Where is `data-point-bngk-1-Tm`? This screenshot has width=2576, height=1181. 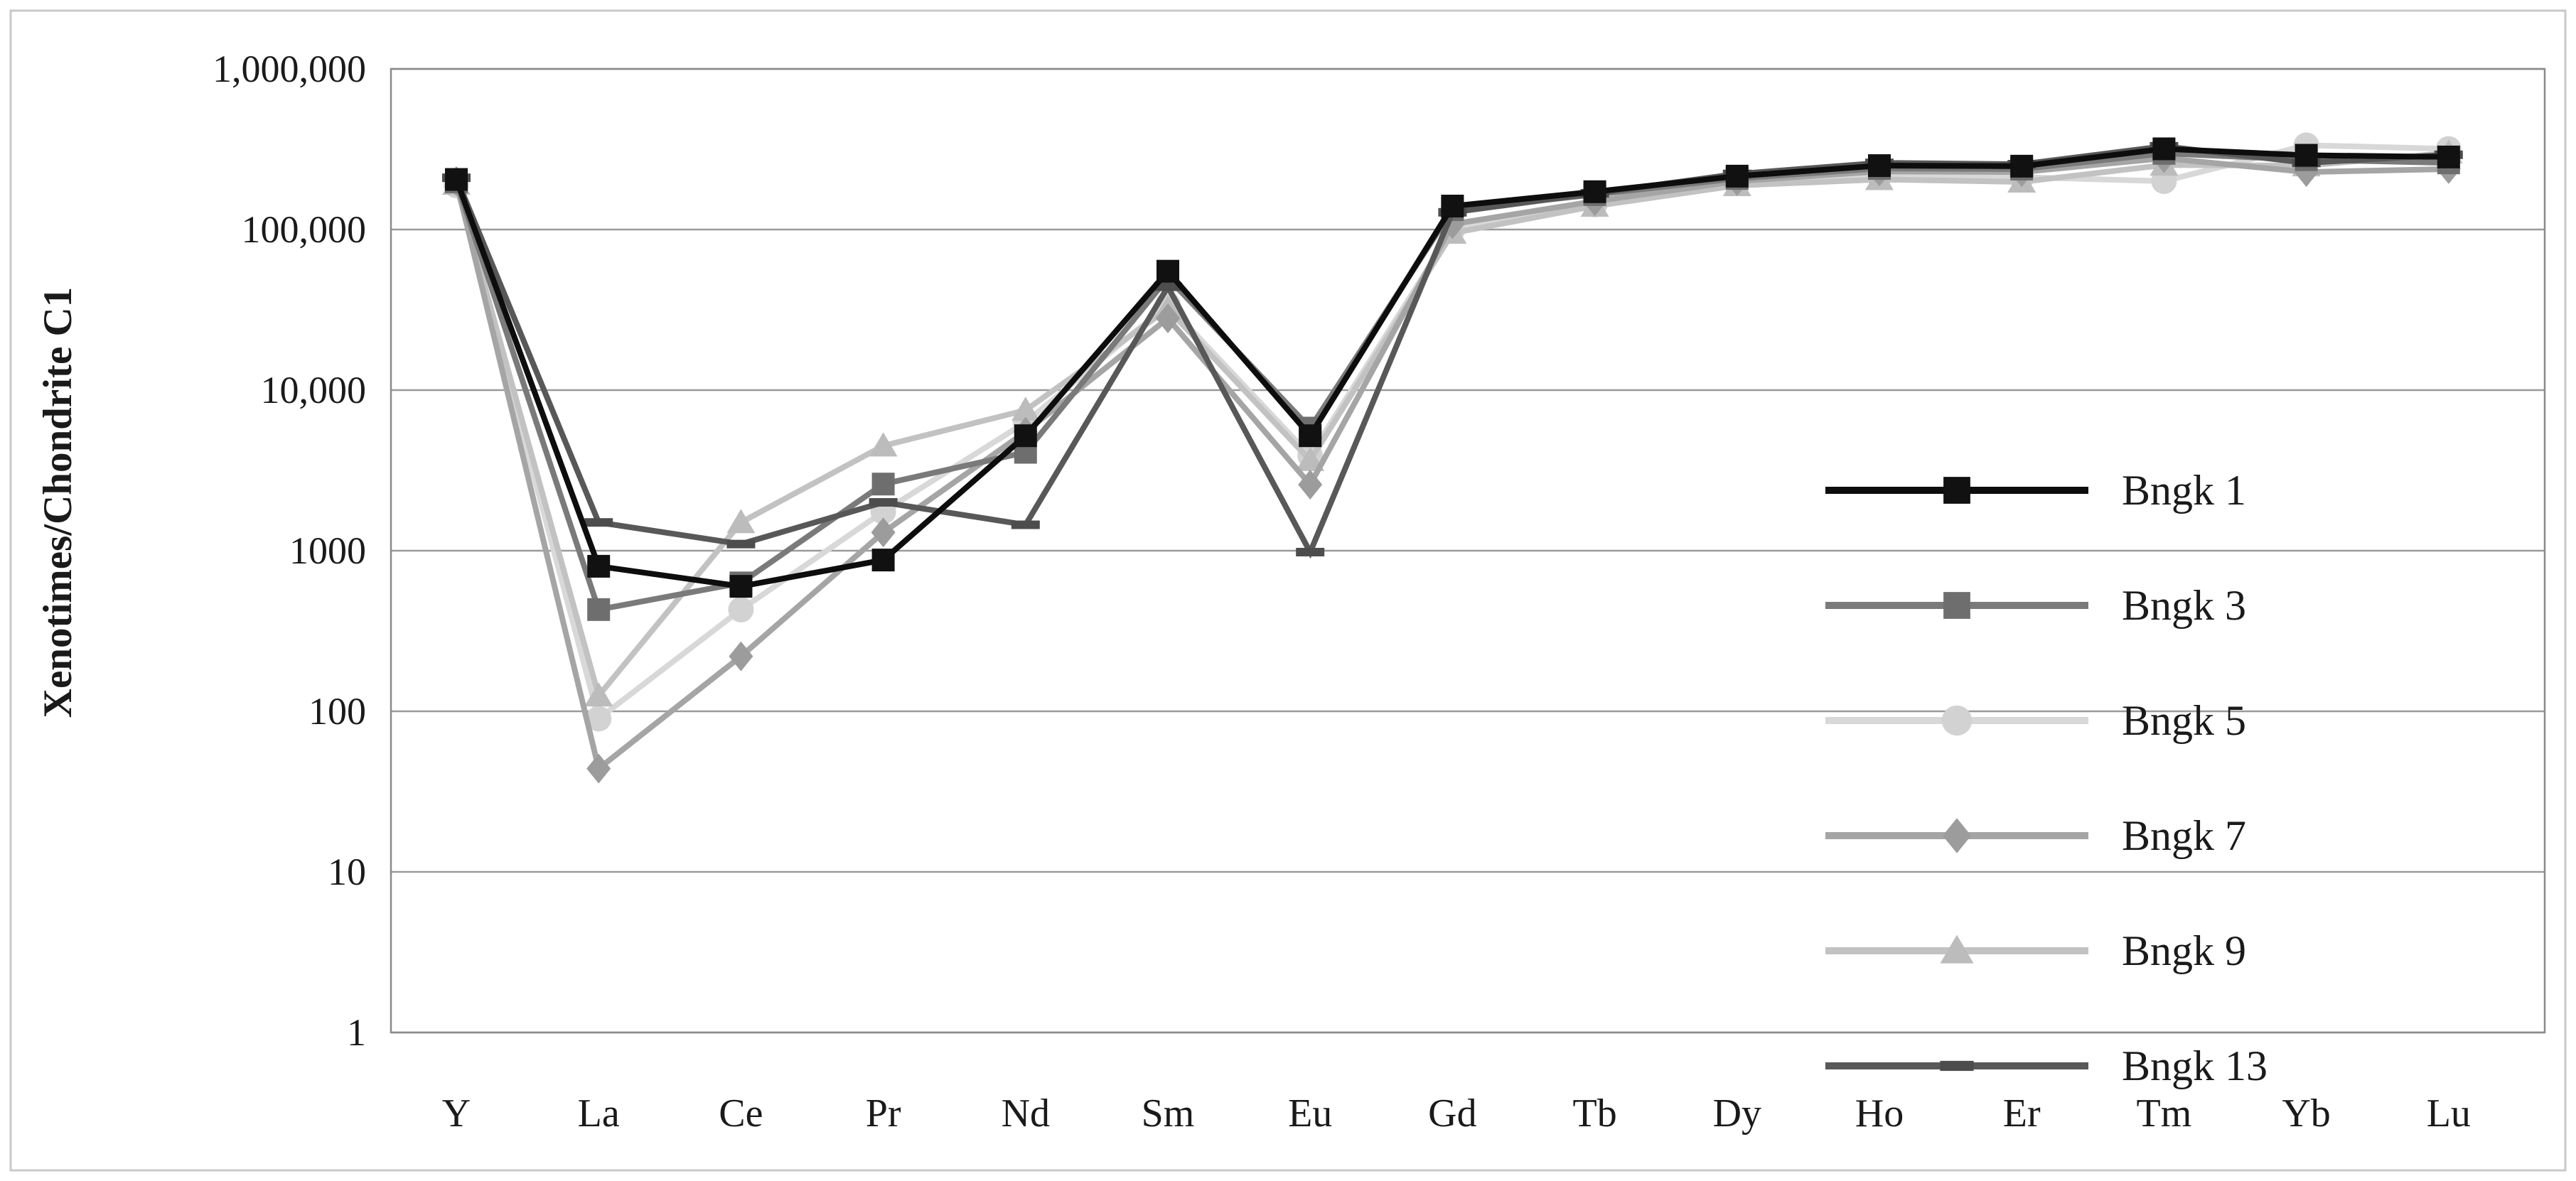 data-point-bngk-1-Tm is located at coordinates (2164, 149).